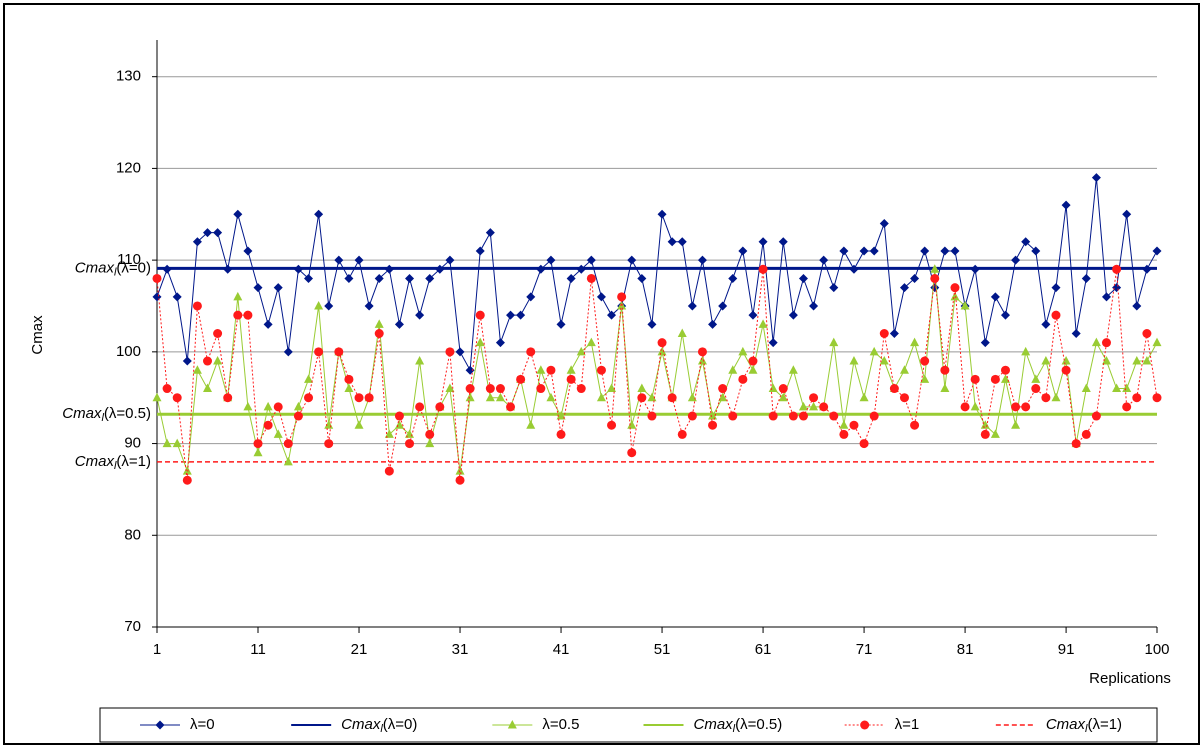  Describe the element at coordinates (132, 443) in the screenshot. I see `y-tick-label: 90` at that location.